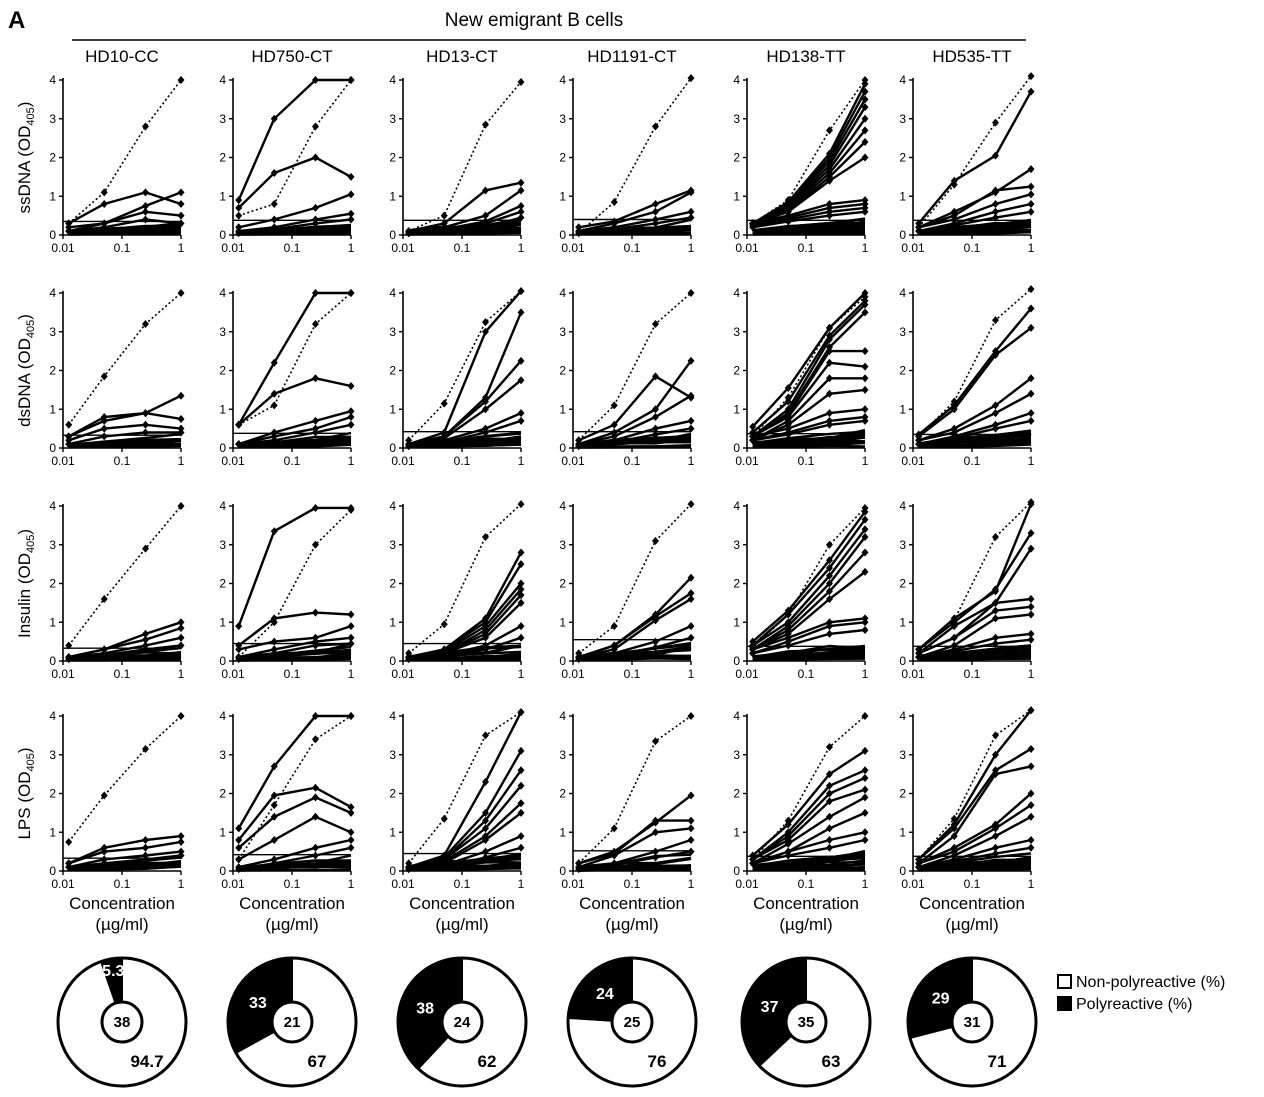 The width and height of the screenshot is (1264, 1097). Describe the element at coordinates (997, 1061) in the screenshot. I see `pie-nonpoly-label: 71` at that location.